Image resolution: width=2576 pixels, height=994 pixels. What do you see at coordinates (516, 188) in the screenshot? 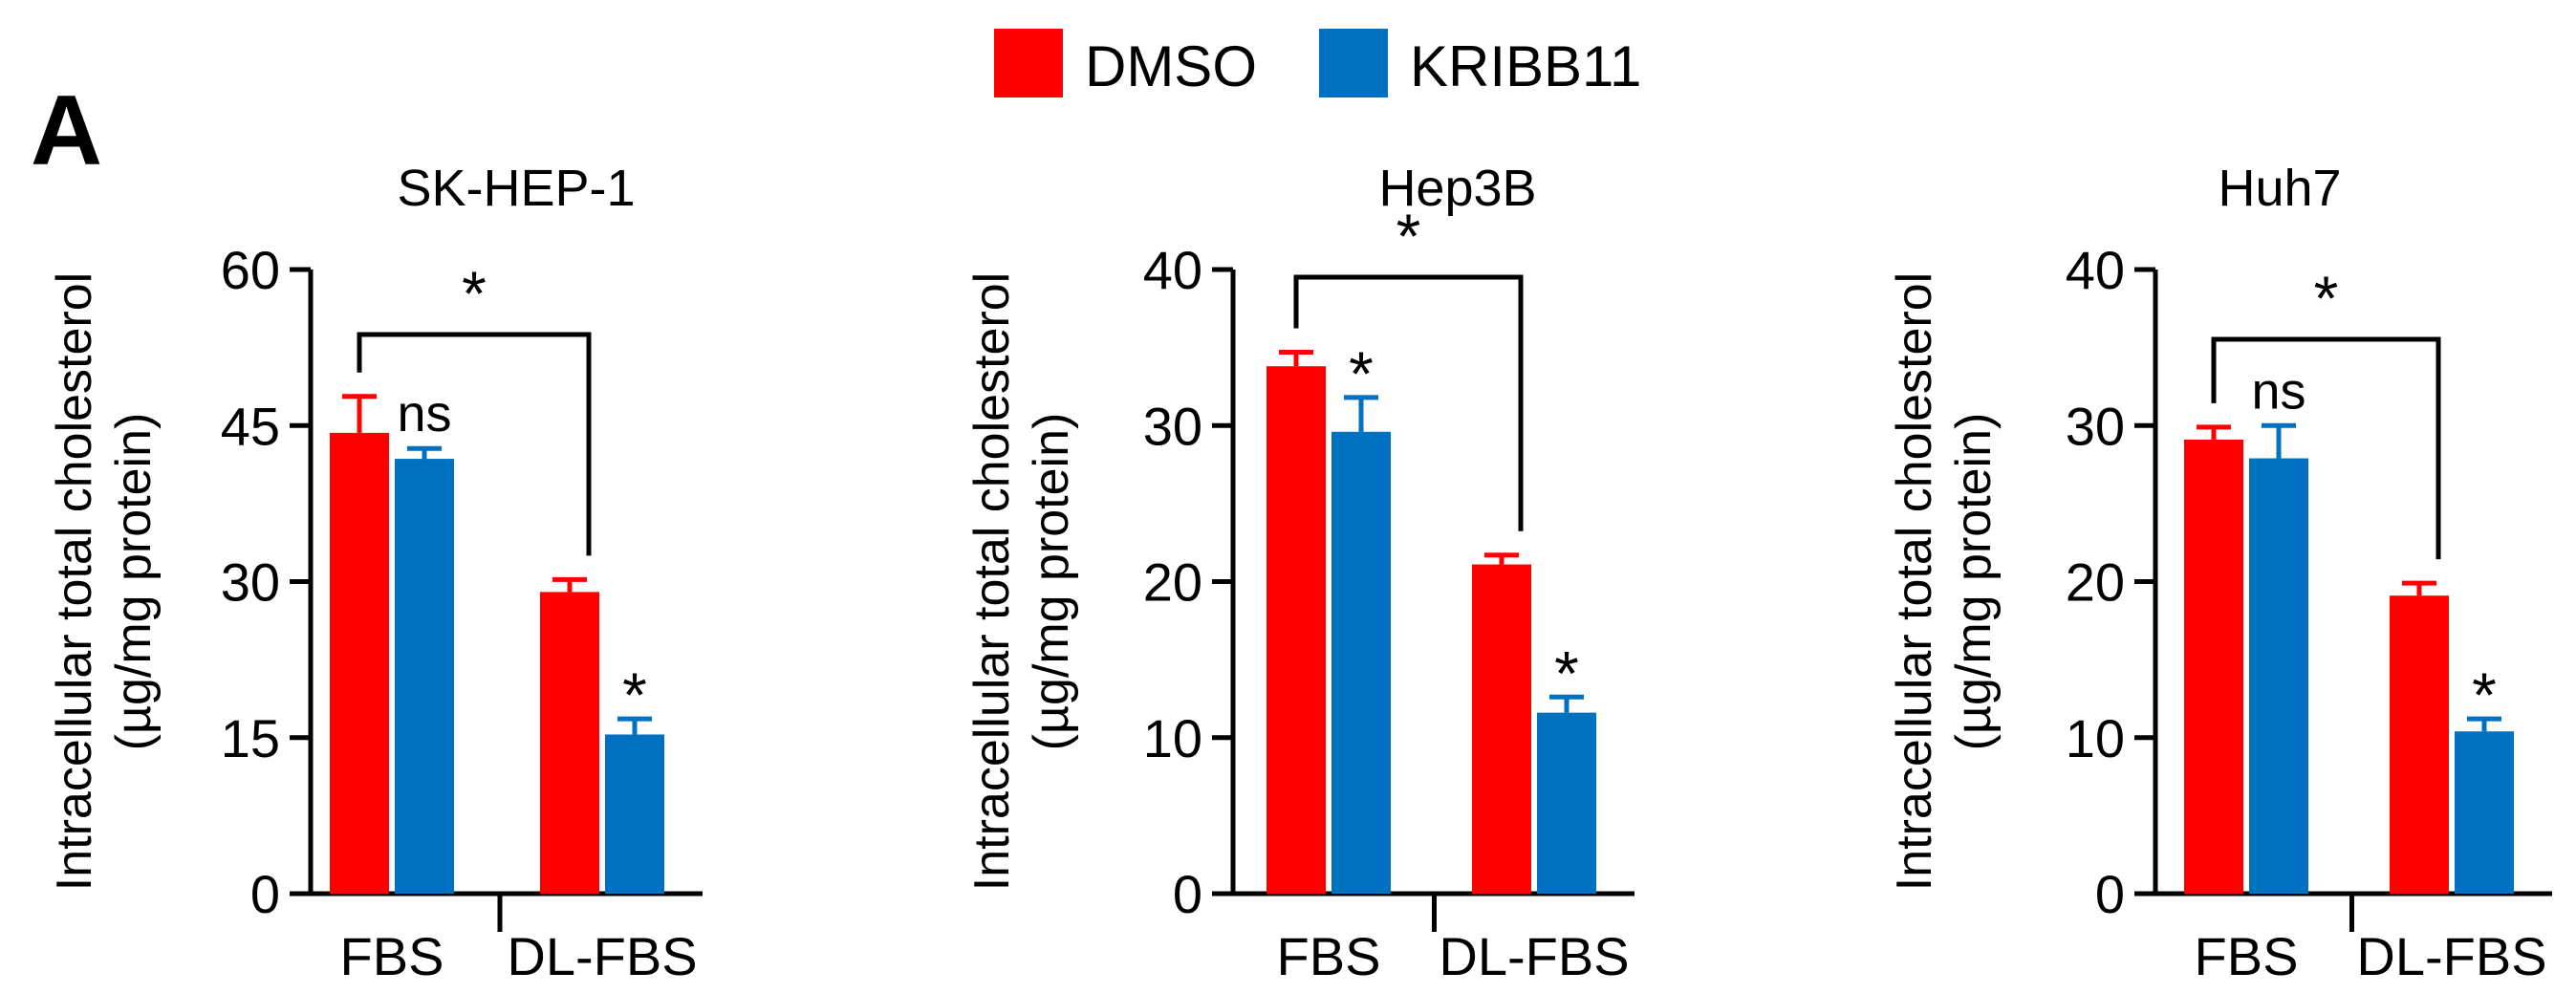
I see `chart-title: SK-HEP-1` at bounding box center [516, 188].